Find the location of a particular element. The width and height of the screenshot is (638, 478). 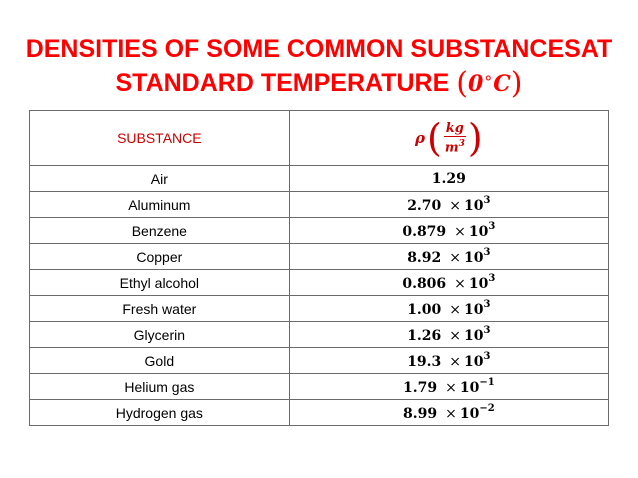

table-row: Helium gas 1.79 × 10−1 is located at coordinates (319, 386).